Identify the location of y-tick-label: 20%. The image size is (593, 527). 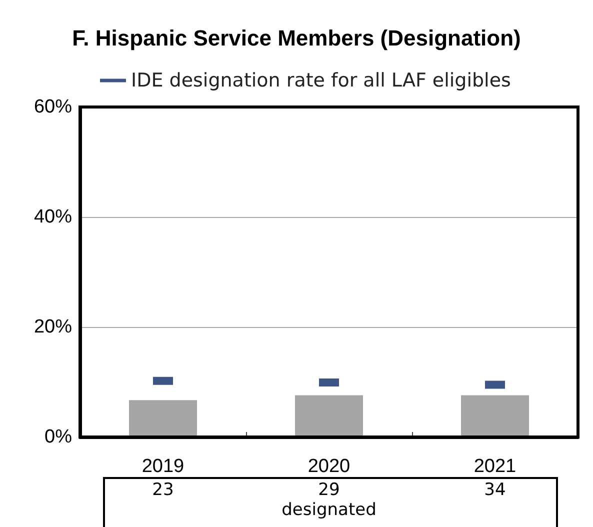
(53, 327).